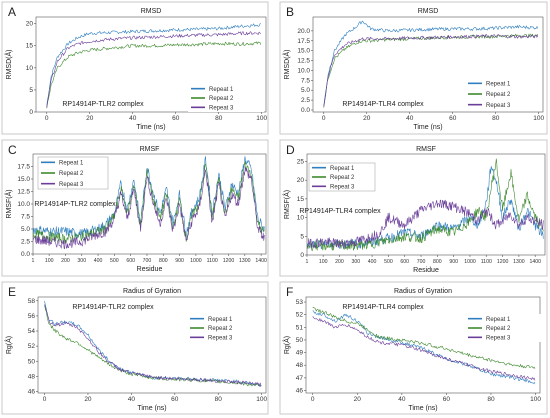  Describe the element at coordinates (8, 65) in the screenshot. I see `y-axis-label: RMSD(Å)` at that location.